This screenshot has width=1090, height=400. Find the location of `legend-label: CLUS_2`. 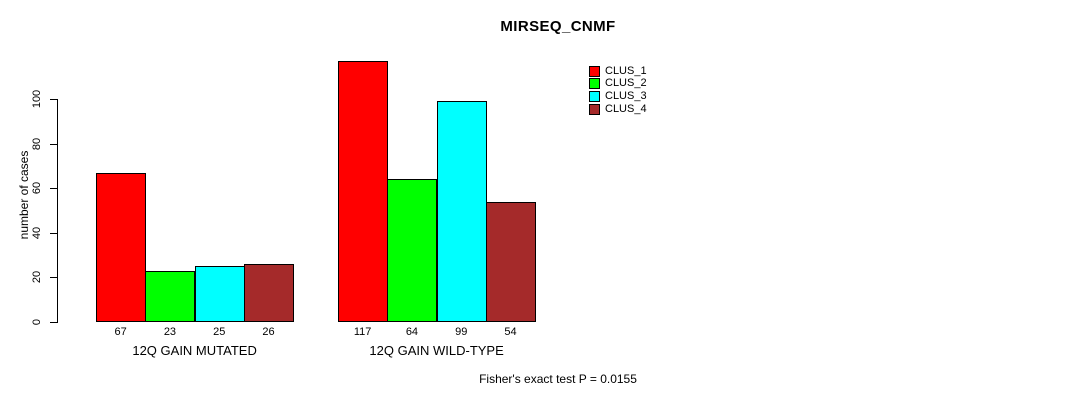

legend-label: CLUS_2 is located at coordinates (626, 83).